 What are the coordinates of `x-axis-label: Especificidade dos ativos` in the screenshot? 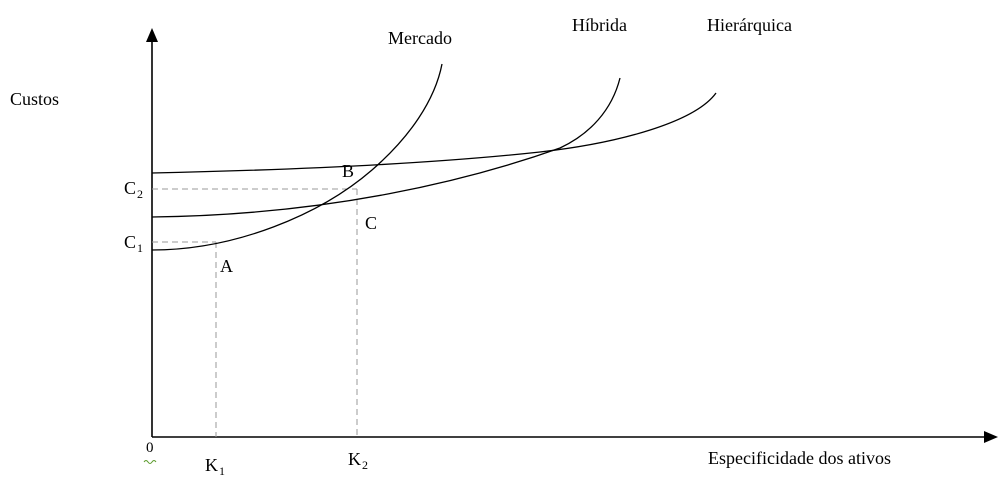 It's located at (799, 458).